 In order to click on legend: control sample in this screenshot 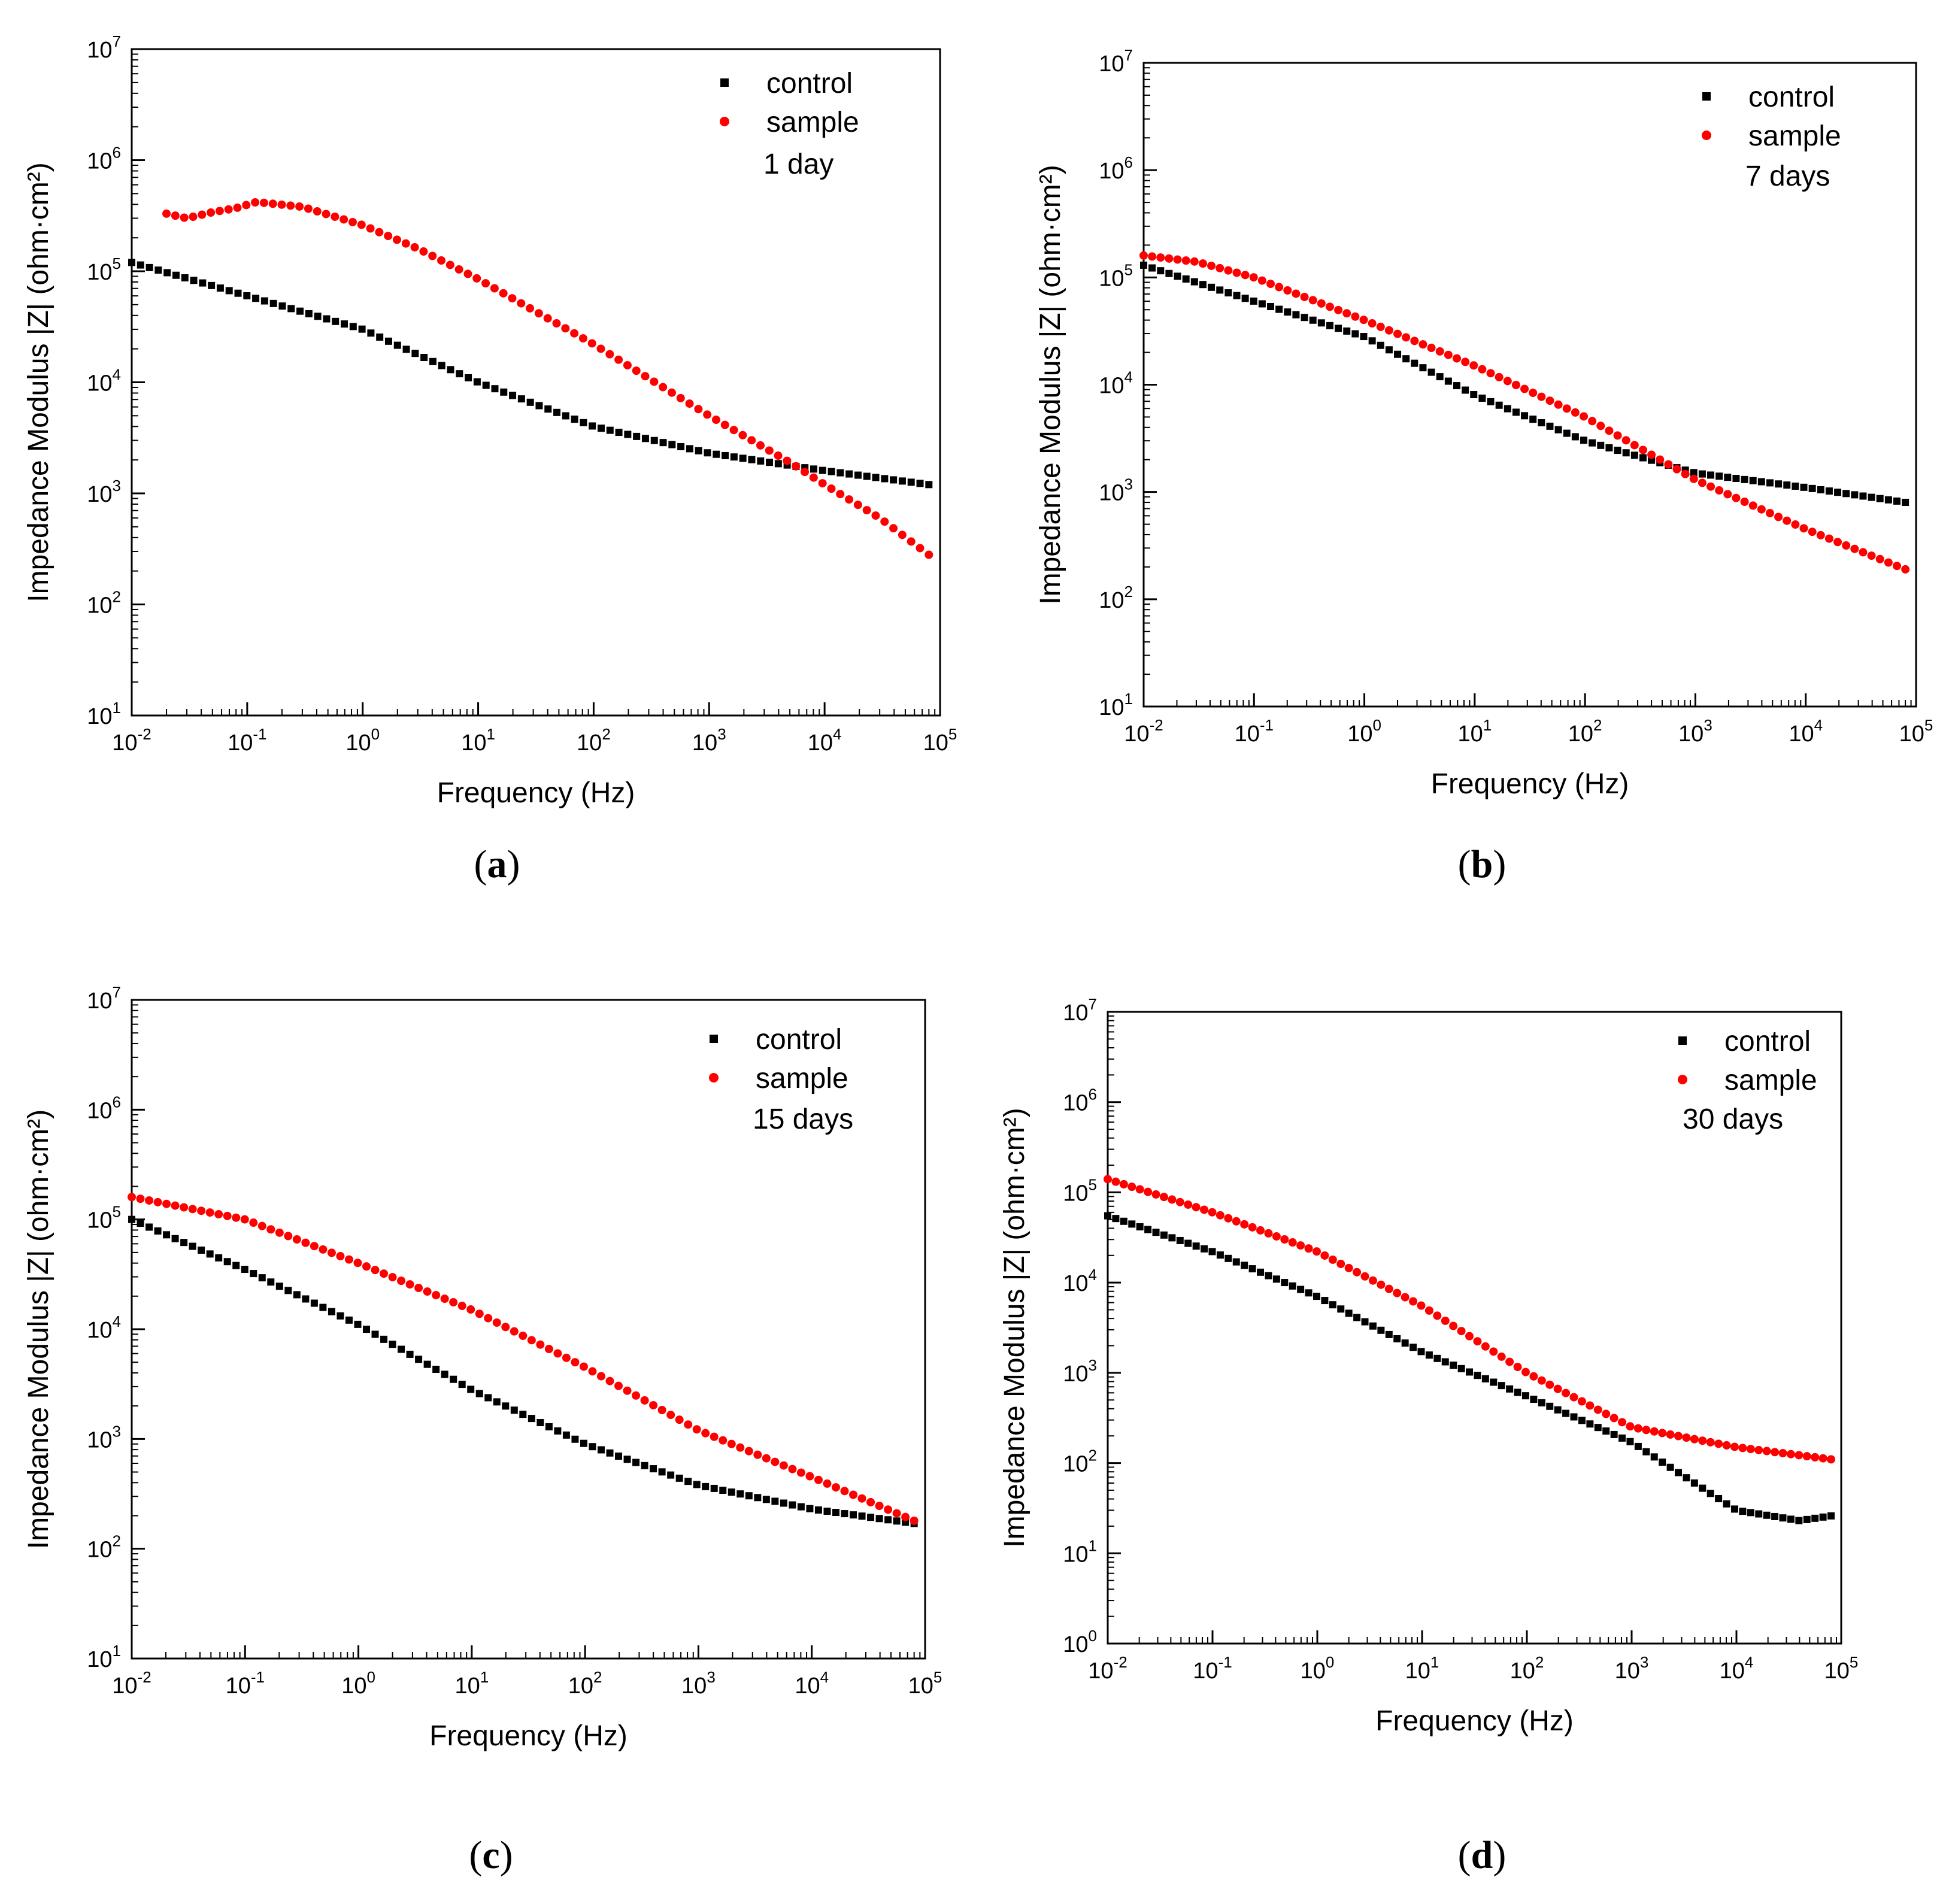, I will do `click(789, 103)`.